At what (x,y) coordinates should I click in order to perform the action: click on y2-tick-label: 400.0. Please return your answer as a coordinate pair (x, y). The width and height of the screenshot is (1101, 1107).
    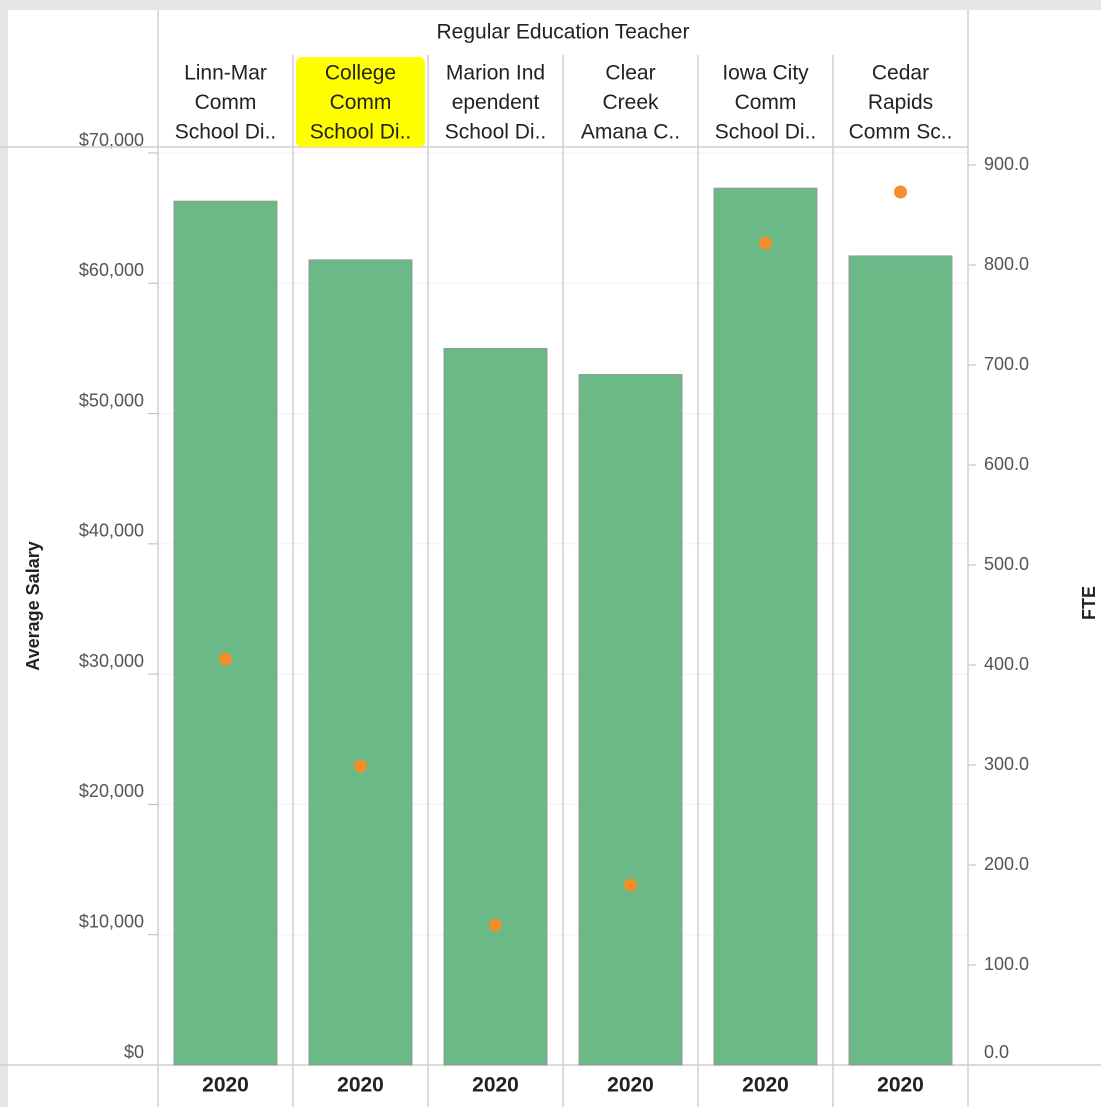
    Looking at the image, I should click on (1006, 664).